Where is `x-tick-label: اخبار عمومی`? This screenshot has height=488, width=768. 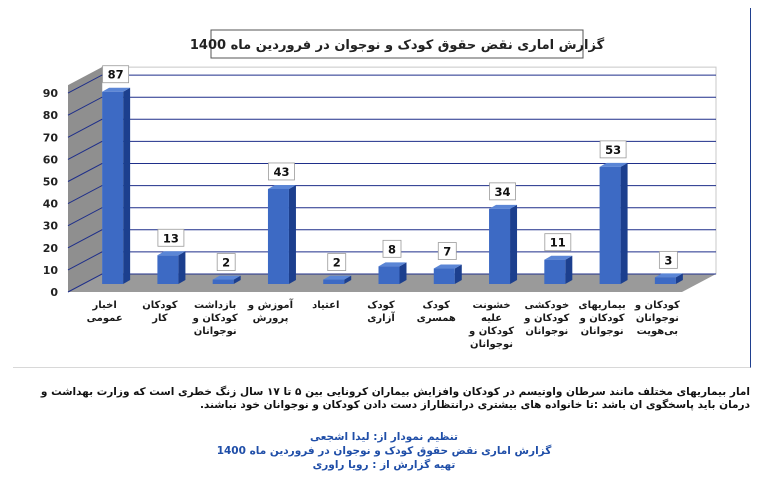
x-tick-label: اخبار عمومی is located at coordinates (105, 312).